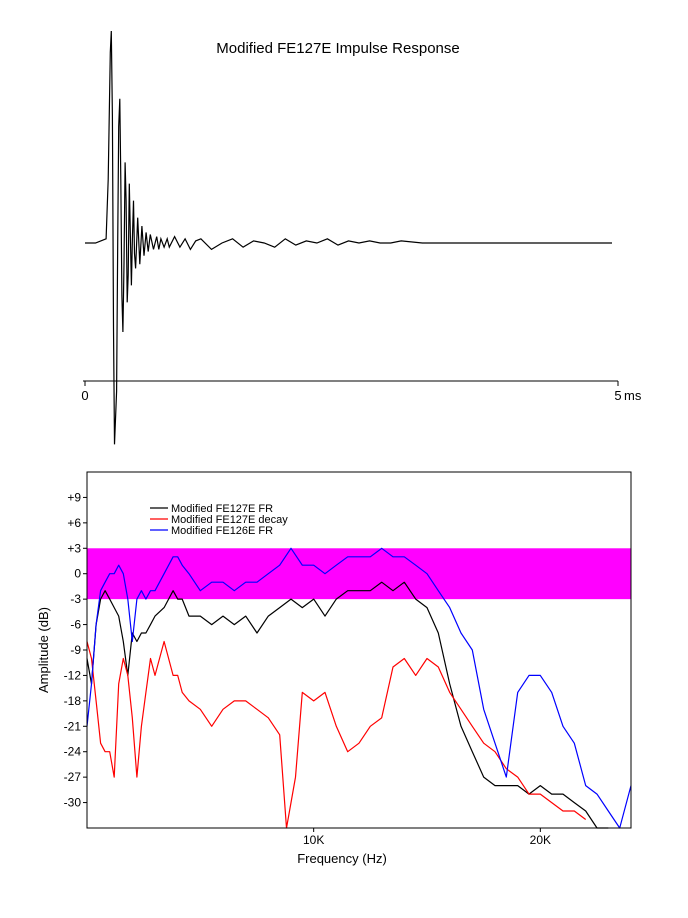  I want to click on y-tick-label: -18, so click(73, 701).